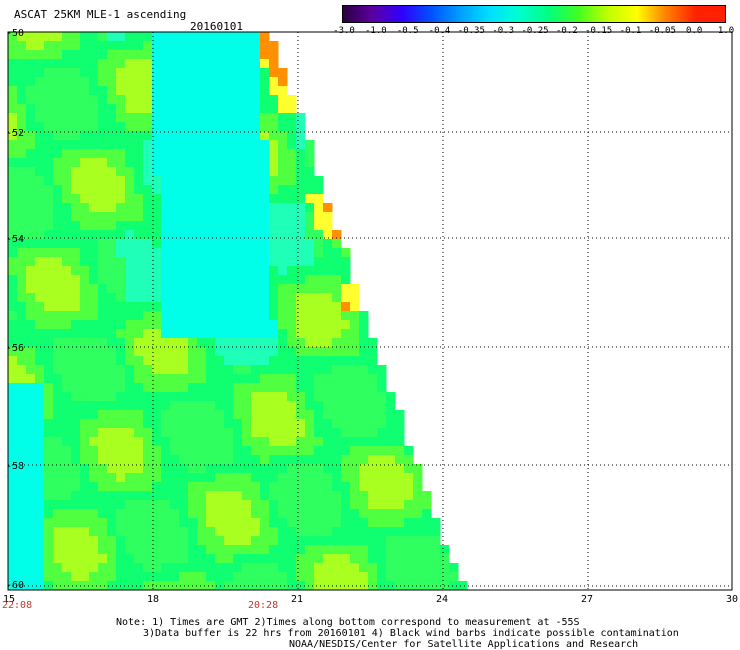  What do you see at coordinates (15, 239) in the screenshot?
I see `y-label-54: -54` at bounding box center [15, 239].